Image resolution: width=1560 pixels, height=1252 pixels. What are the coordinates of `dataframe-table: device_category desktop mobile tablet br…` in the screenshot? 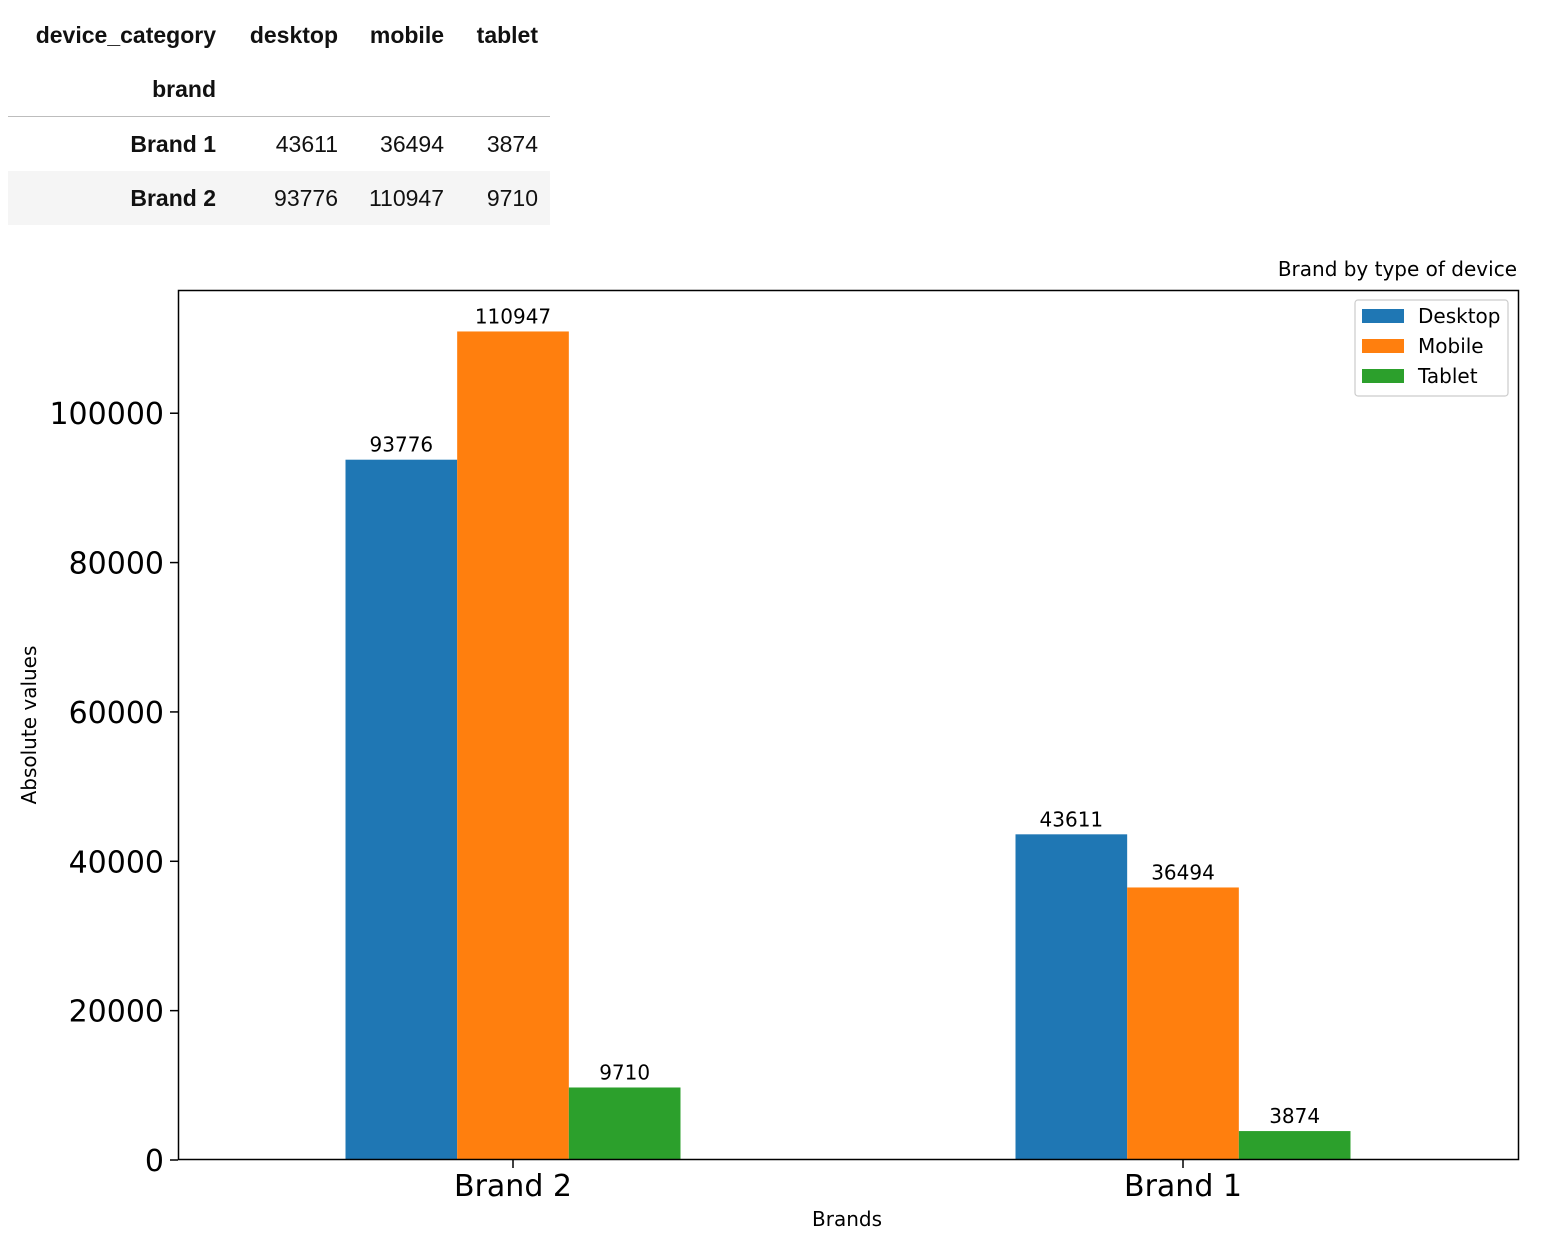 It's located at (279, 116).